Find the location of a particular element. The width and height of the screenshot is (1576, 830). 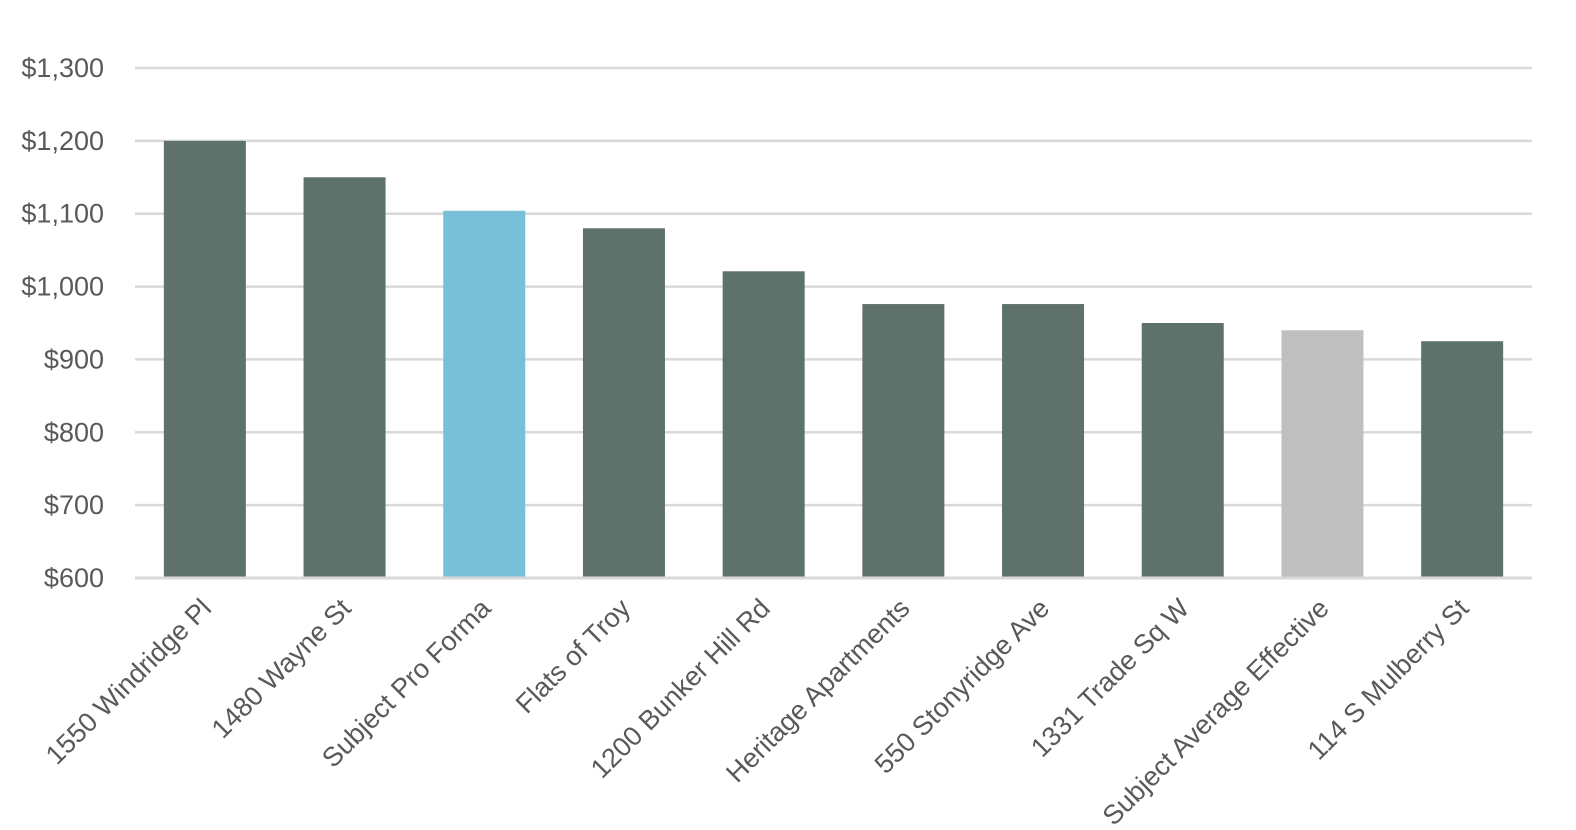

x-tick-label: Flats of Troy is located at coordinates (573, 656).